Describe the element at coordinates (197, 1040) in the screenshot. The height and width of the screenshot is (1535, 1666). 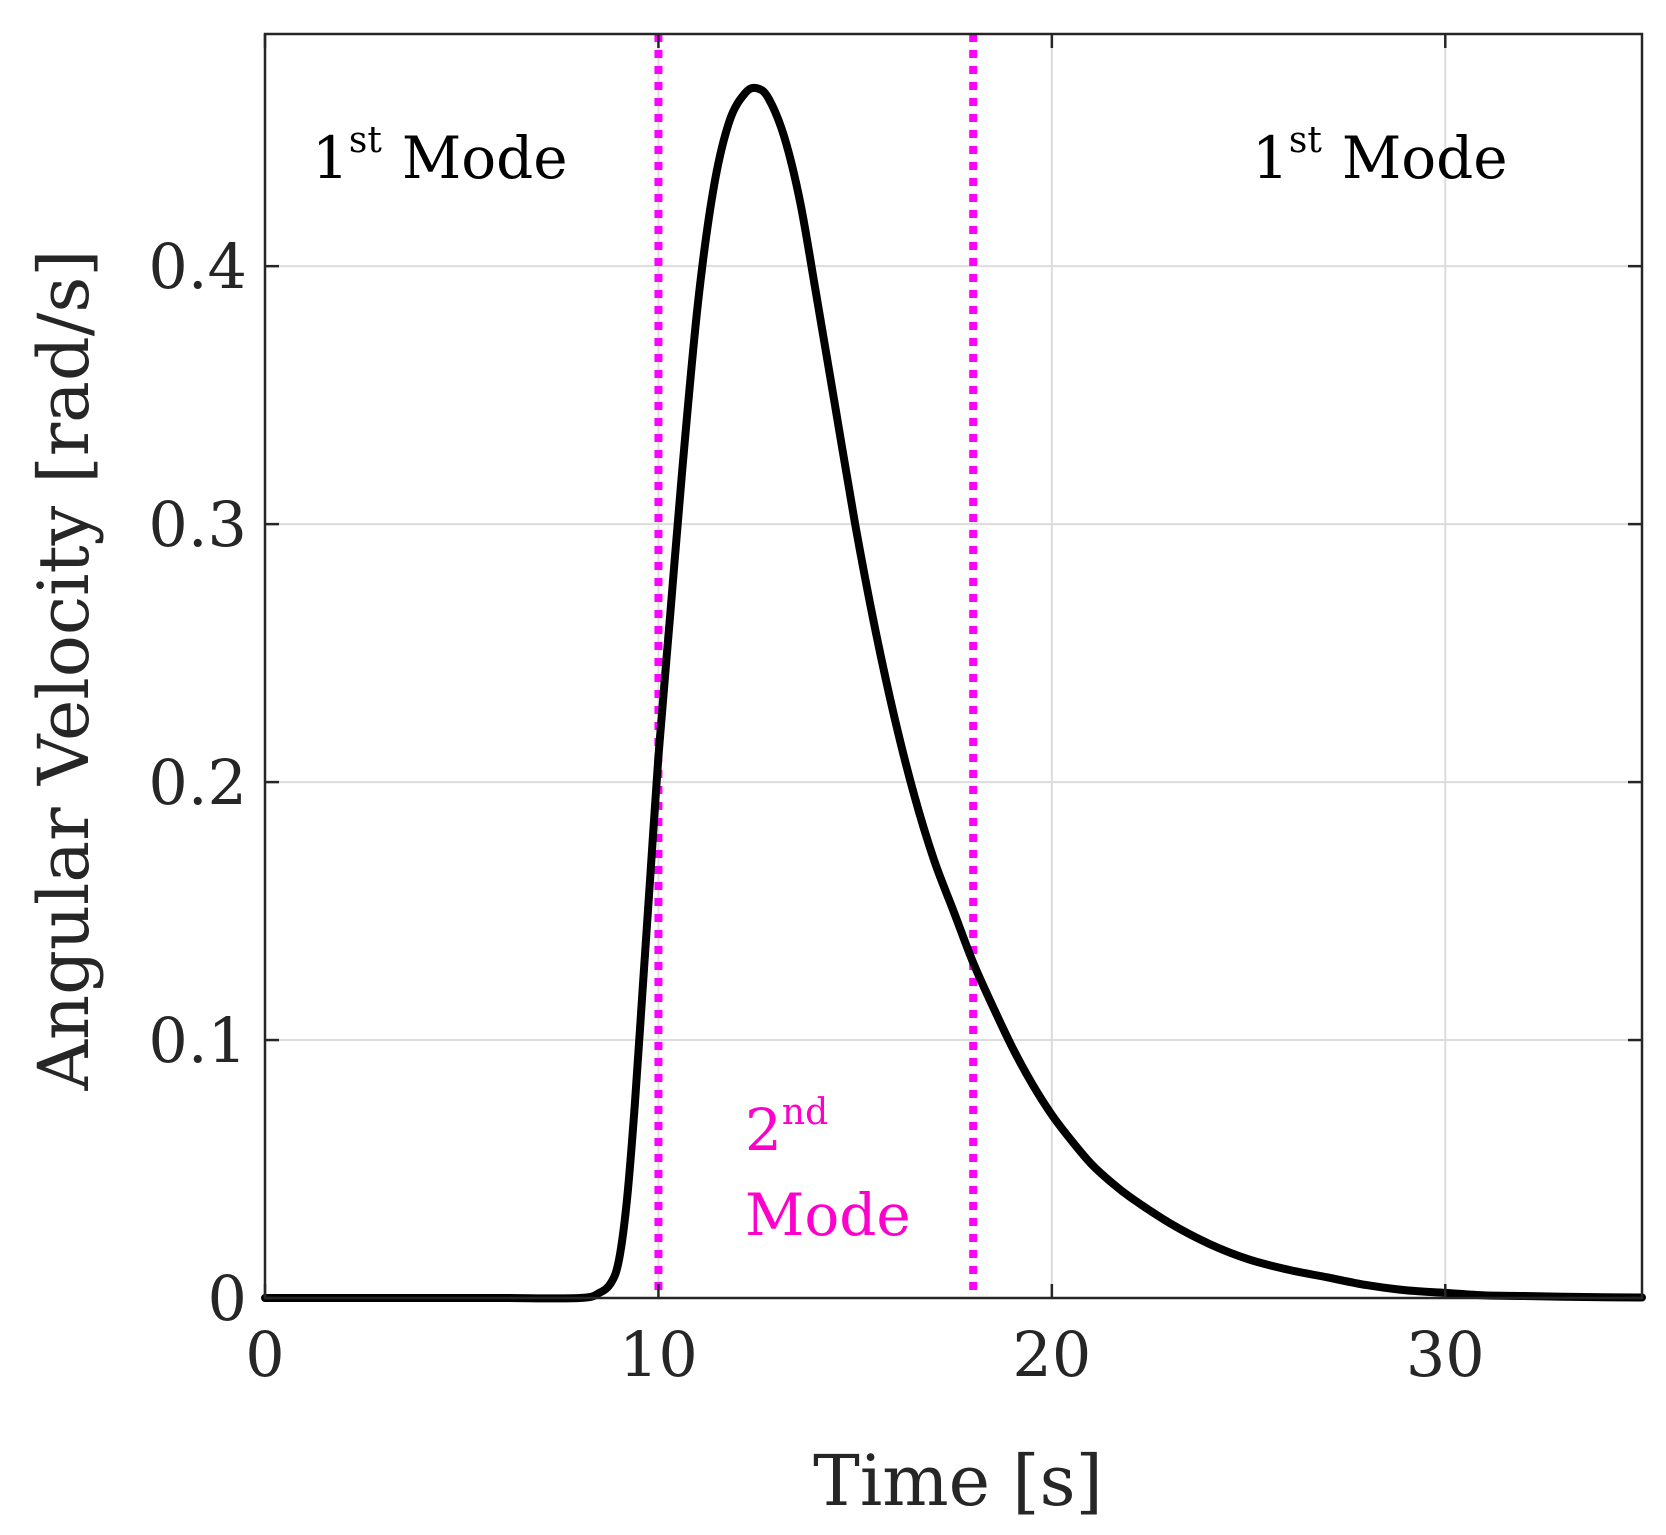
I see `y-tick-label: 0.1` at that location.